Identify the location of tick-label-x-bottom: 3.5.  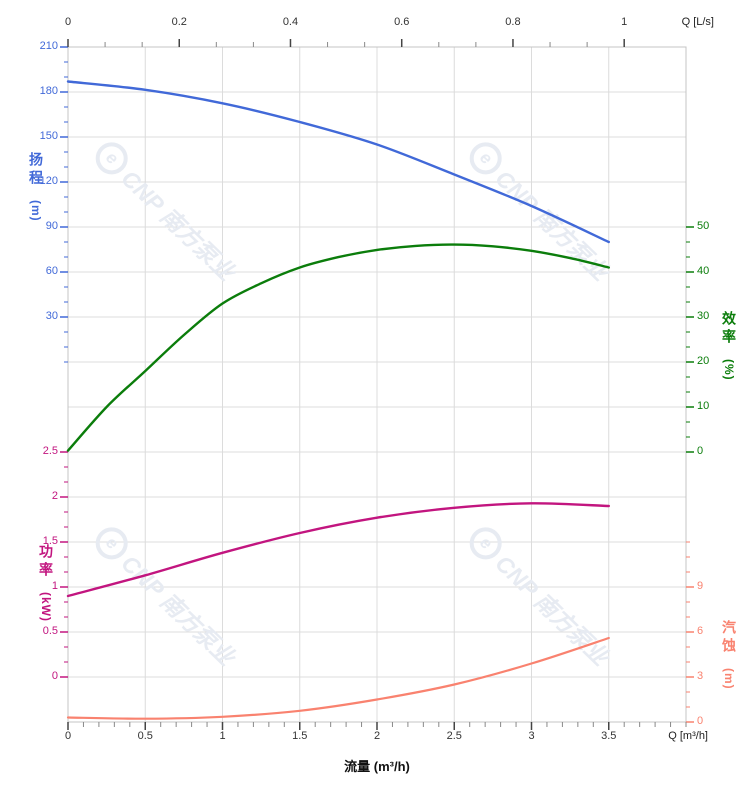
(609, 736).